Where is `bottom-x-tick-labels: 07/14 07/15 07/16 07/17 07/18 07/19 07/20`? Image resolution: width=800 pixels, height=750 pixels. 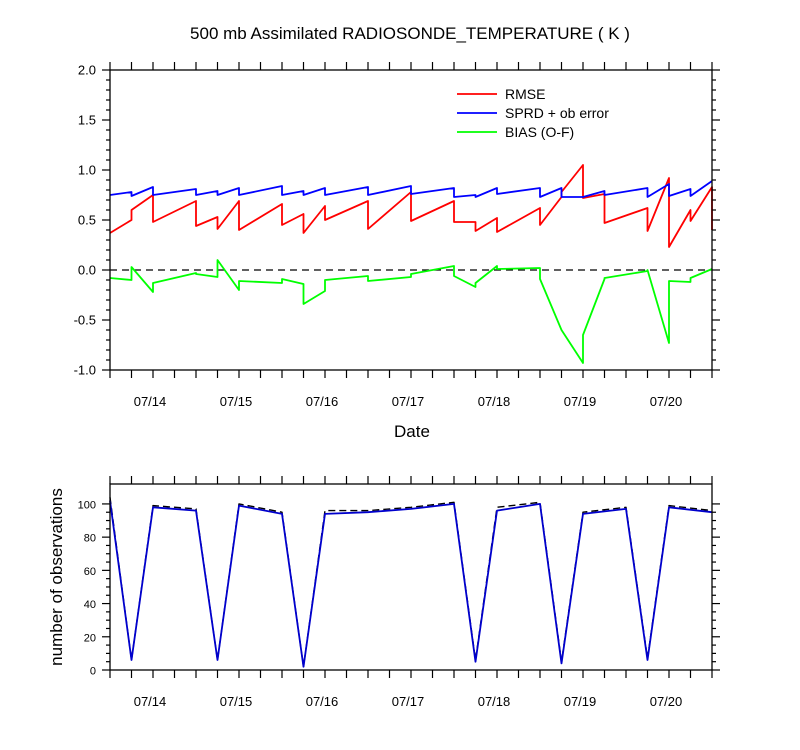
bottom-x-tick-labels: 07/14 07/15 07/16 07/17 07/18 07/19 07/20 is located at coordinates (408, 701).